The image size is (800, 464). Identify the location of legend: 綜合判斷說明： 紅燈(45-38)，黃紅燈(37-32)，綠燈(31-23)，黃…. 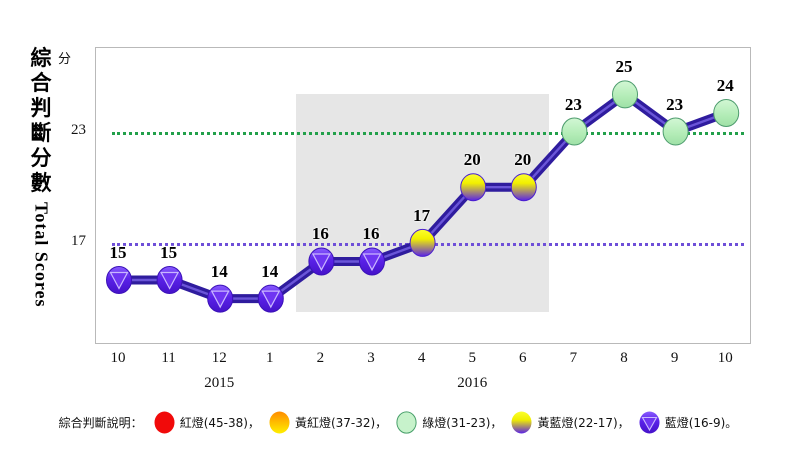
(400, 422).